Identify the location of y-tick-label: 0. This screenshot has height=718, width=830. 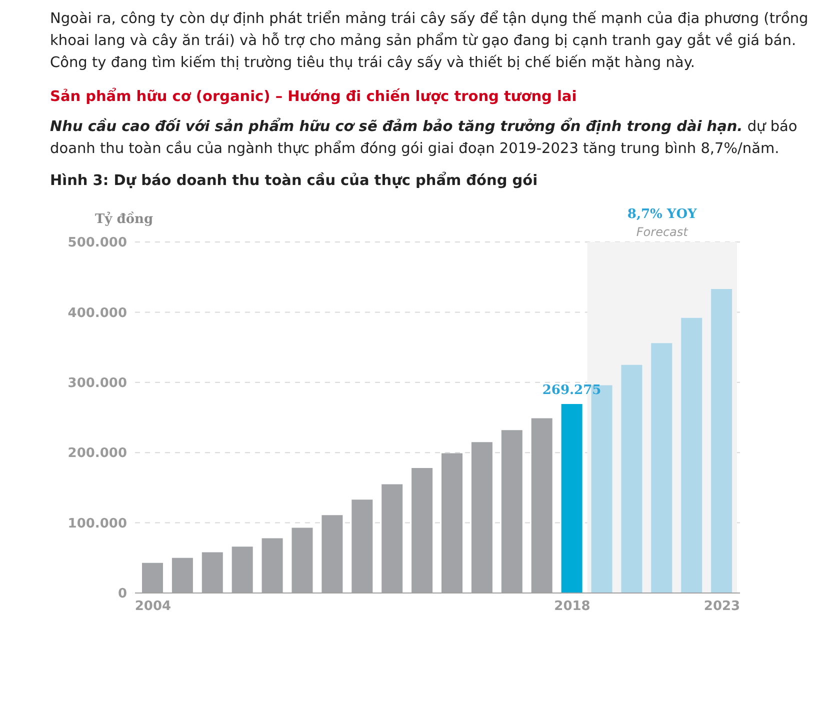
(122, 594).